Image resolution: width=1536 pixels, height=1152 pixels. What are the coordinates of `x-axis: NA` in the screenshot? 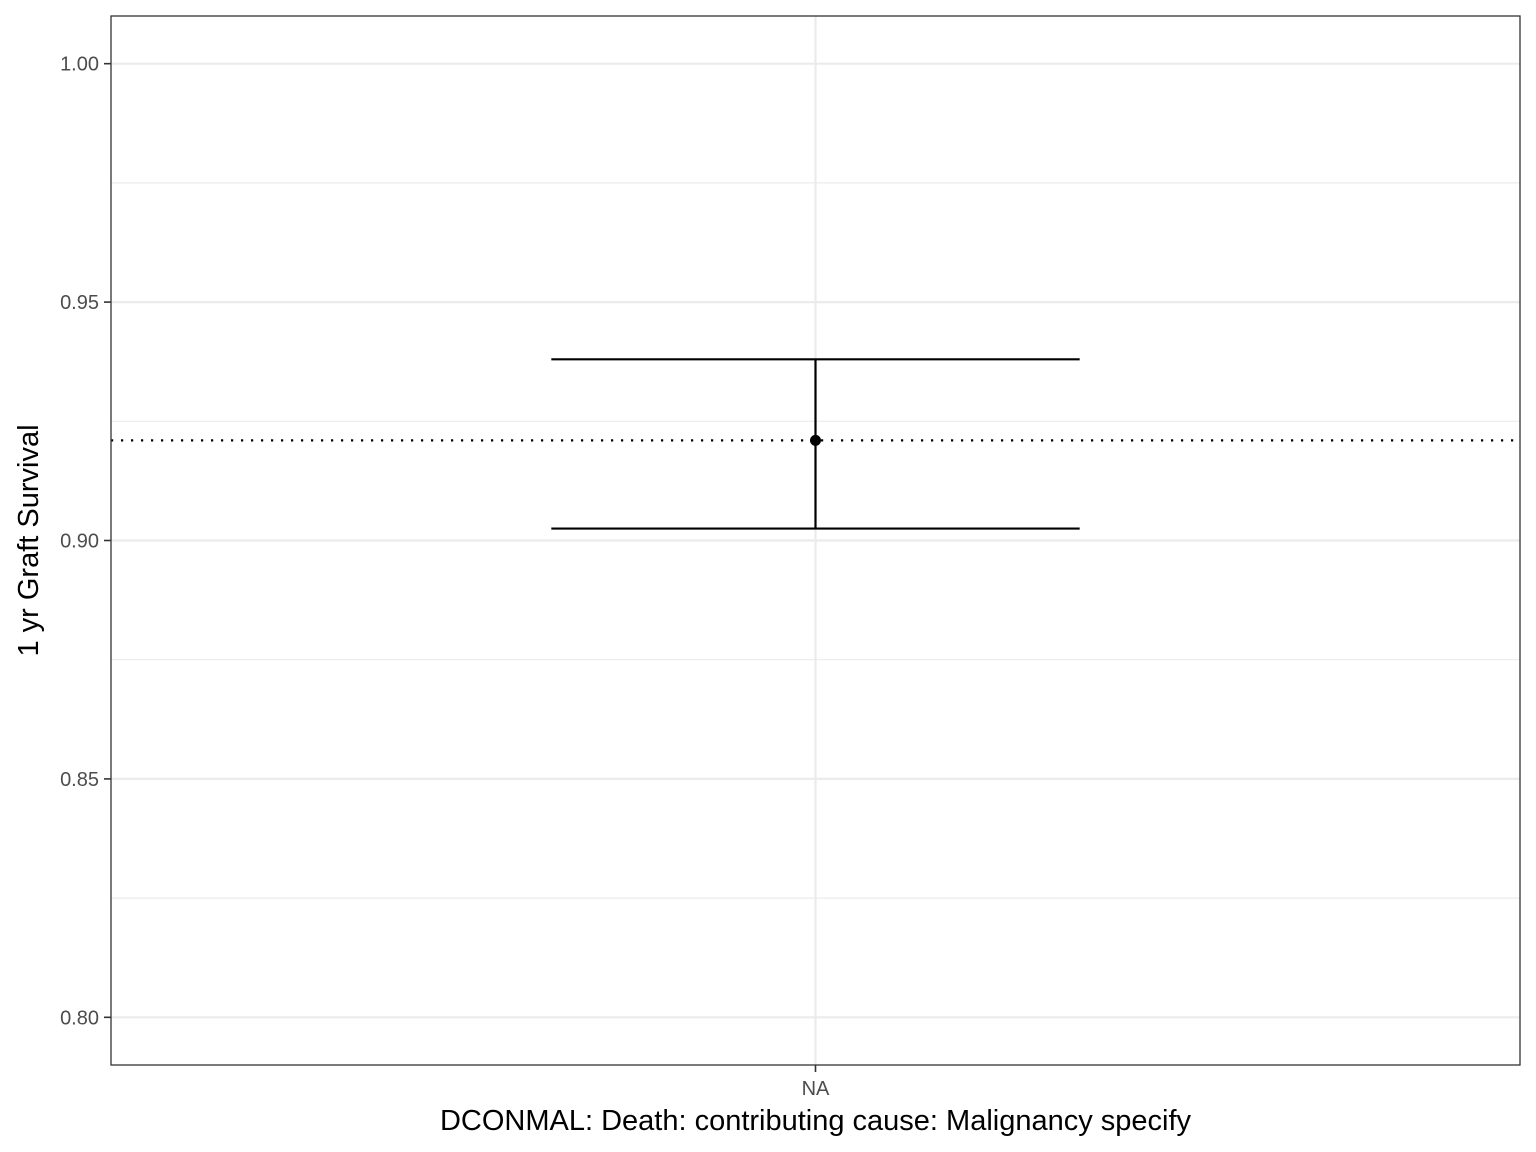 It's located at (816, 1082).